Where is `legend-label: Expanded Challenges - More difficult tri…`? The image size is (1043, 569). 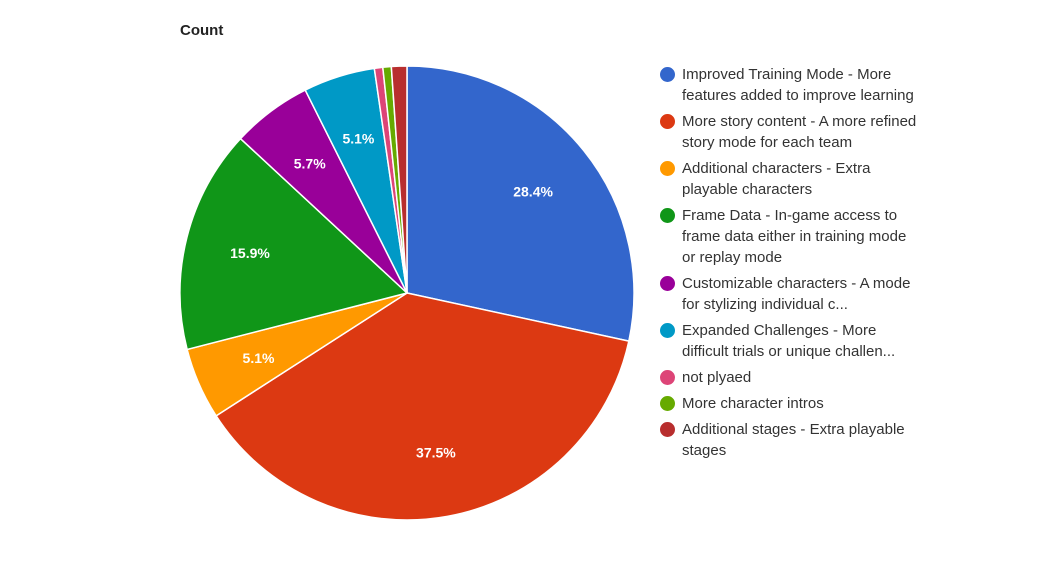 legend-label: Expanded Challenges - More difficult tri… is located at coordinates (789, 341).